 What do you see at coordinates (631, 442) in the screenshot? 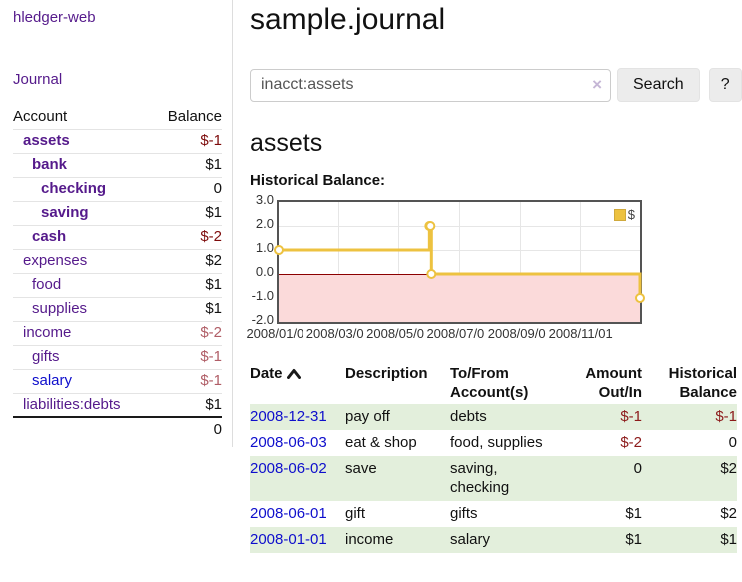
I see `transaction-amount: $-2` at bounding box center [631, 442].